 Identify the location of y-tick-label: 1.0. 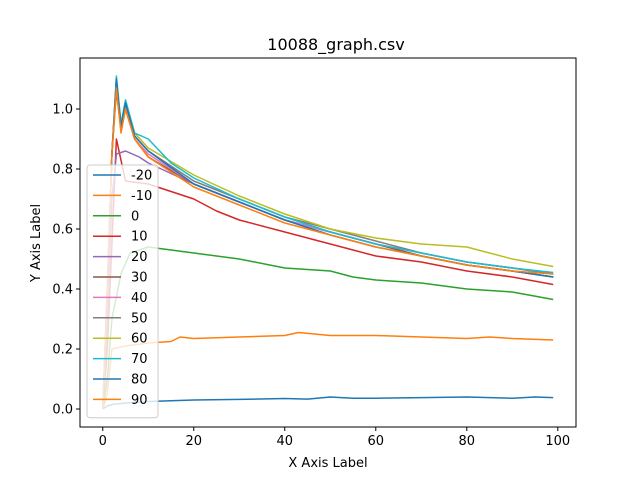
(62, 110).